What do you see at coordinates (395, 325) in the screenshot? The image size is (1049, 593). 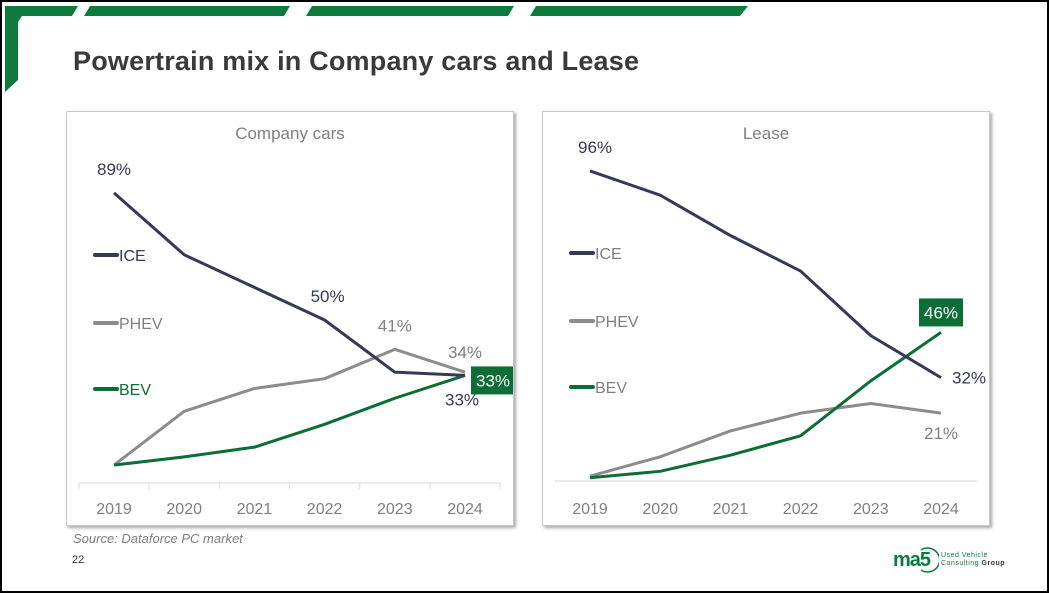 I see `data-label-phev: 41%` at bounding box center [395, 325].